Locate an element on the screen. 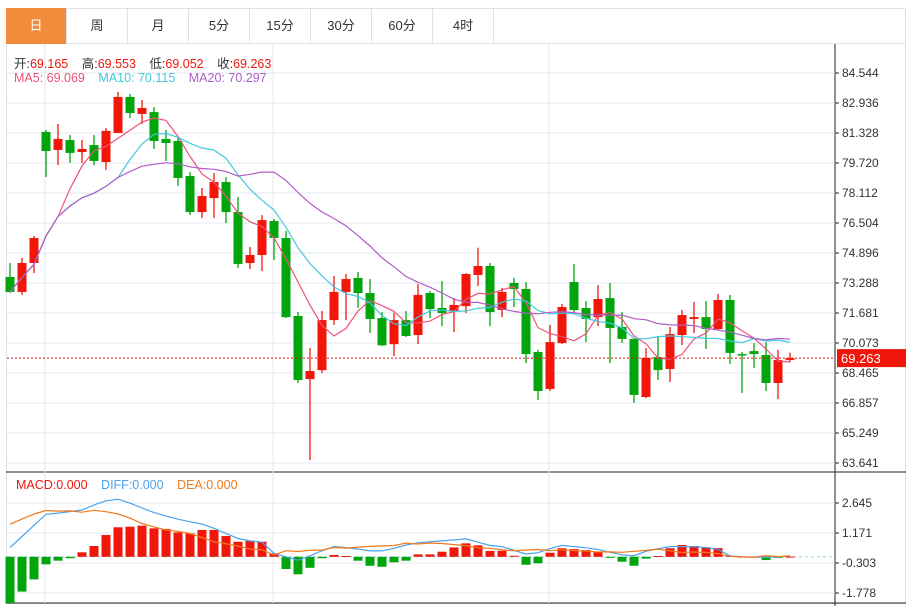  tab-5min: 5分 is located at coordinates (219, 26).